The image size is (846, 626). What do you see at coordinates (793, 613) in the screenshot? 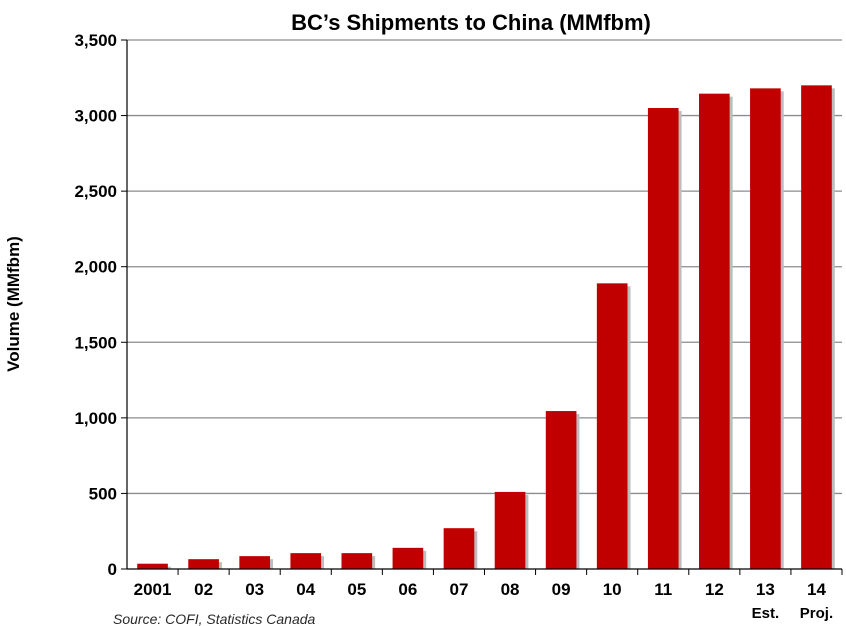
I see `annotations: Est. Proj.` at bounding box center [793, 613].